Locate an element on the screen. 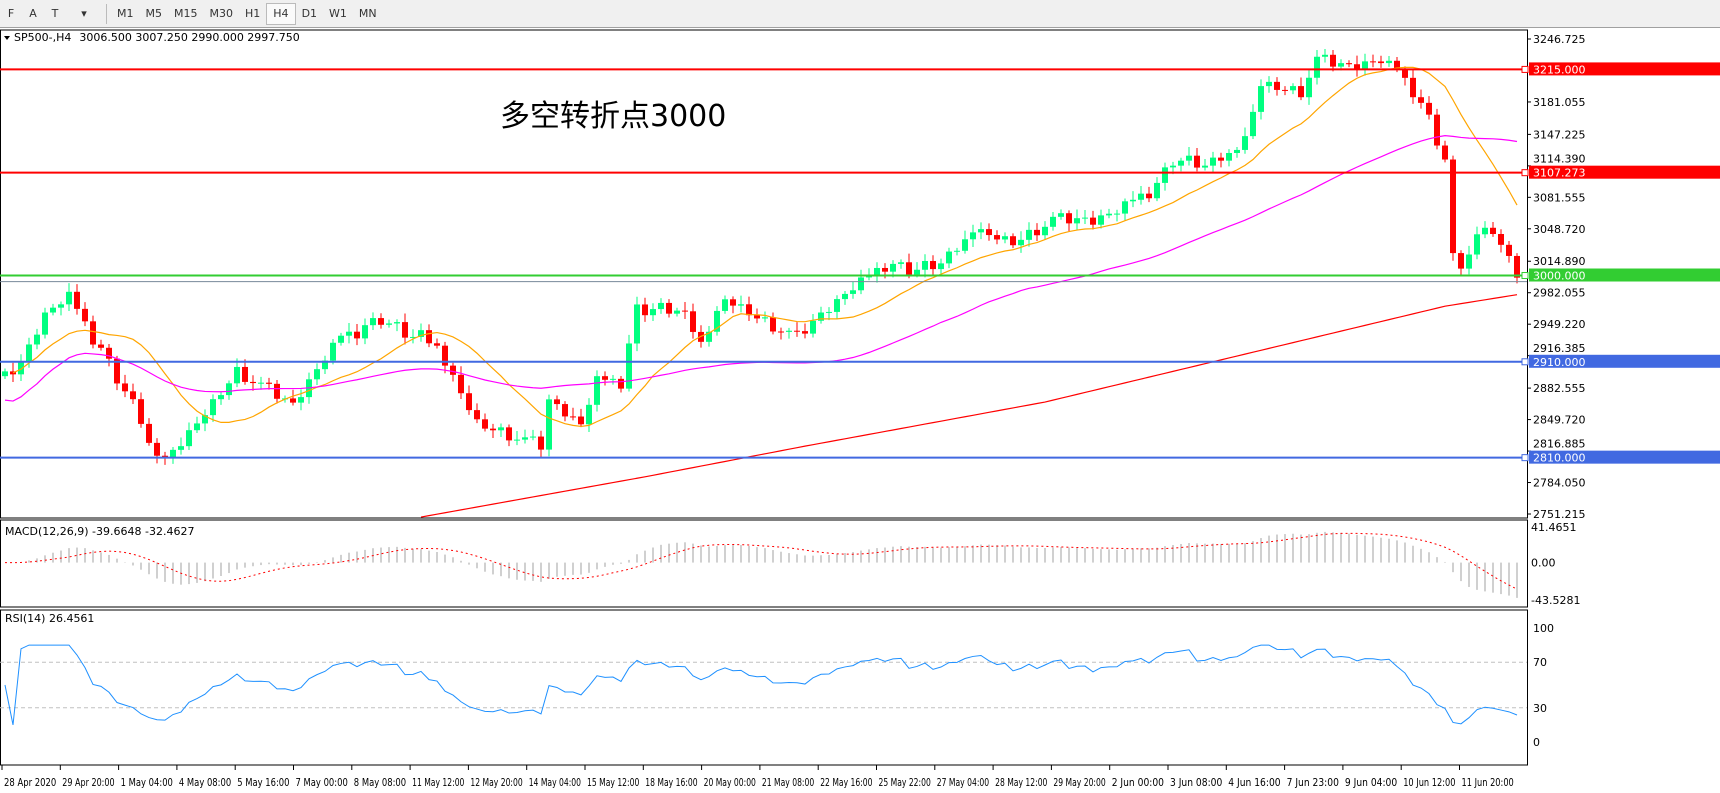 The height and width of the screenshot is (793, 1720). timeframe-mn-button: MN is located at coordinates (367, 13).